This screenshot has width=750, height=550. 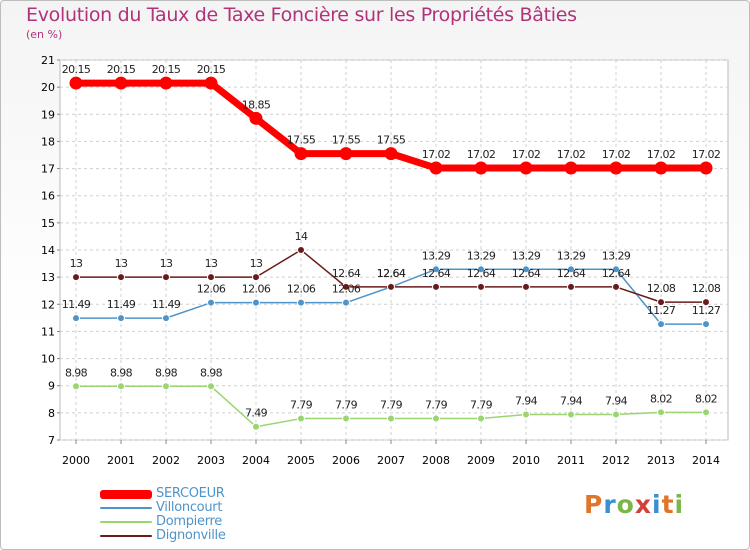 What do you see at coordinates (301, 236) in the screenshot?
I see `data-label-dignonville: 14` at bounding box center [301, 236].